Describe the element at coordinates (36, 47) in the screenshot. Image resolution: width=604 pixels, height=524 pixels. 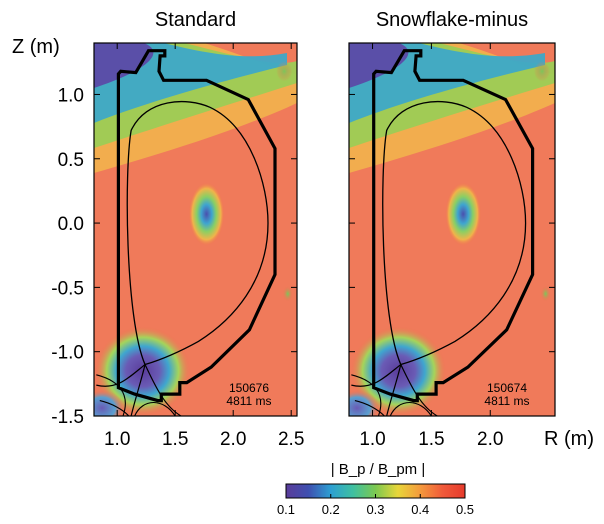
I see `y-axis-label: Z (m)` at that location.